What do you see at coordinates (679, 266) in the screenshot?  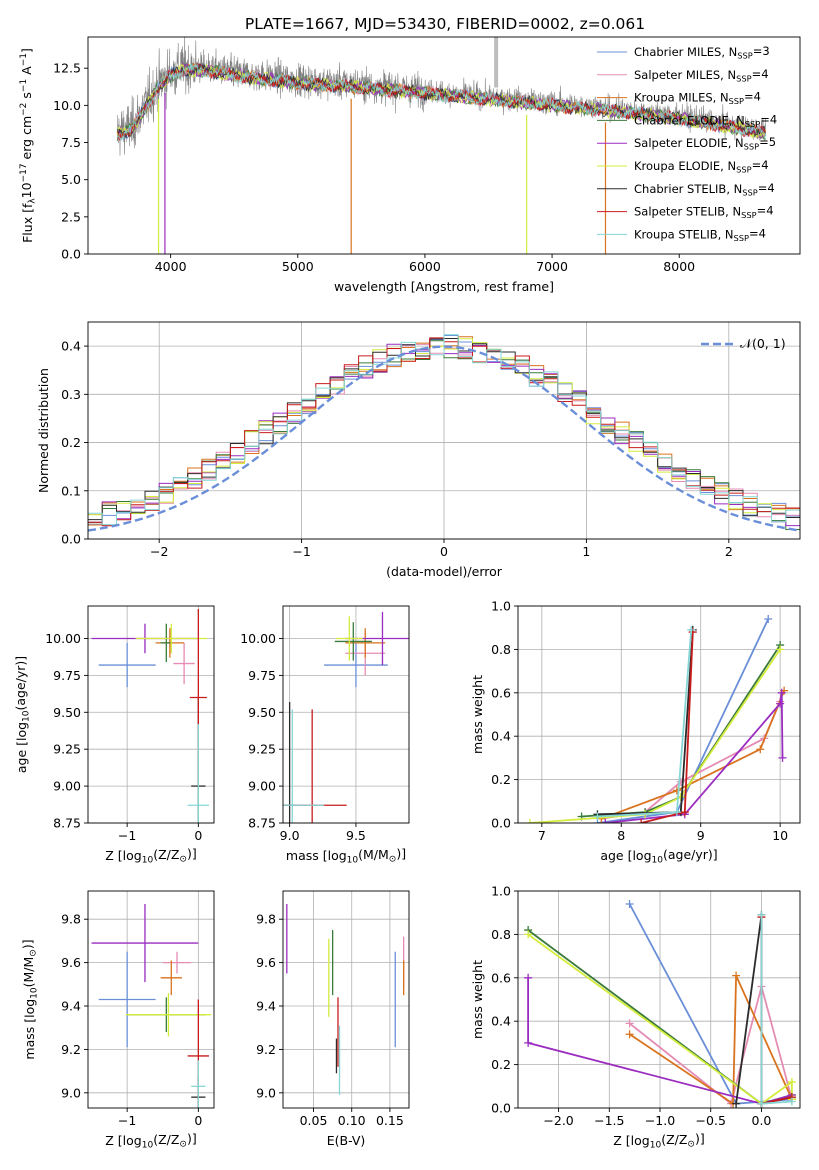 I see `x-tick-label: 8000` at bounding box center [679, 266].